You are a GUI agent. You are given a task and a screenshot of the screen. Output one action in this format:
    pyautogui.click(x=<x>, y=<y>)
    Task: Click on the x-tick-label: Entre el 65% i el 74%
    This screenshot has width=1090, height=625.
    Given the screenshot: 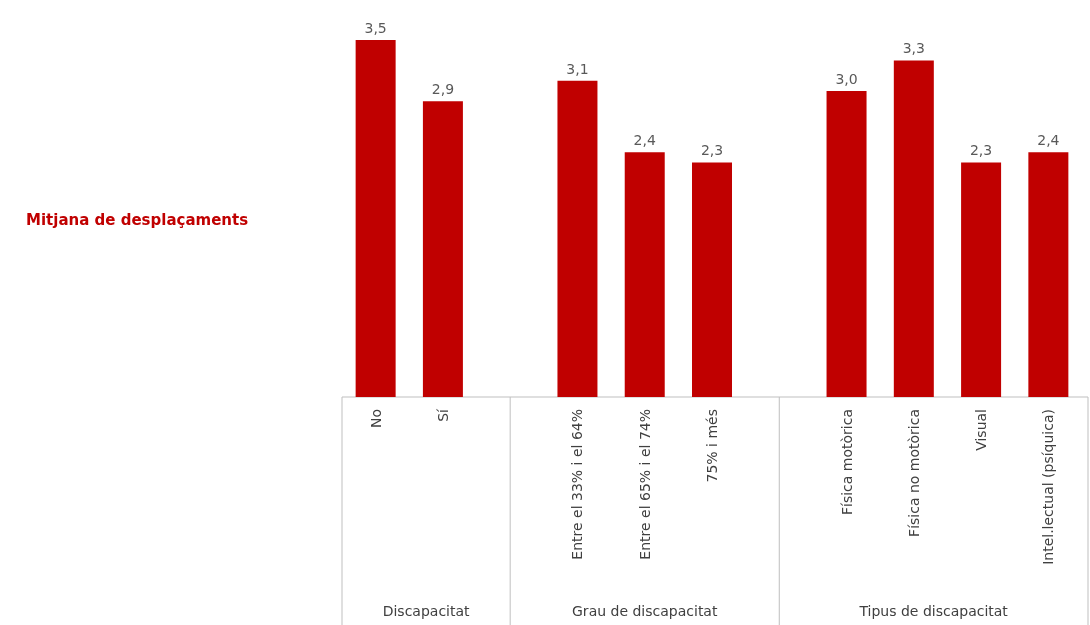 What is the action you would take?
    pyautogui.click(x=644, y=484)
    